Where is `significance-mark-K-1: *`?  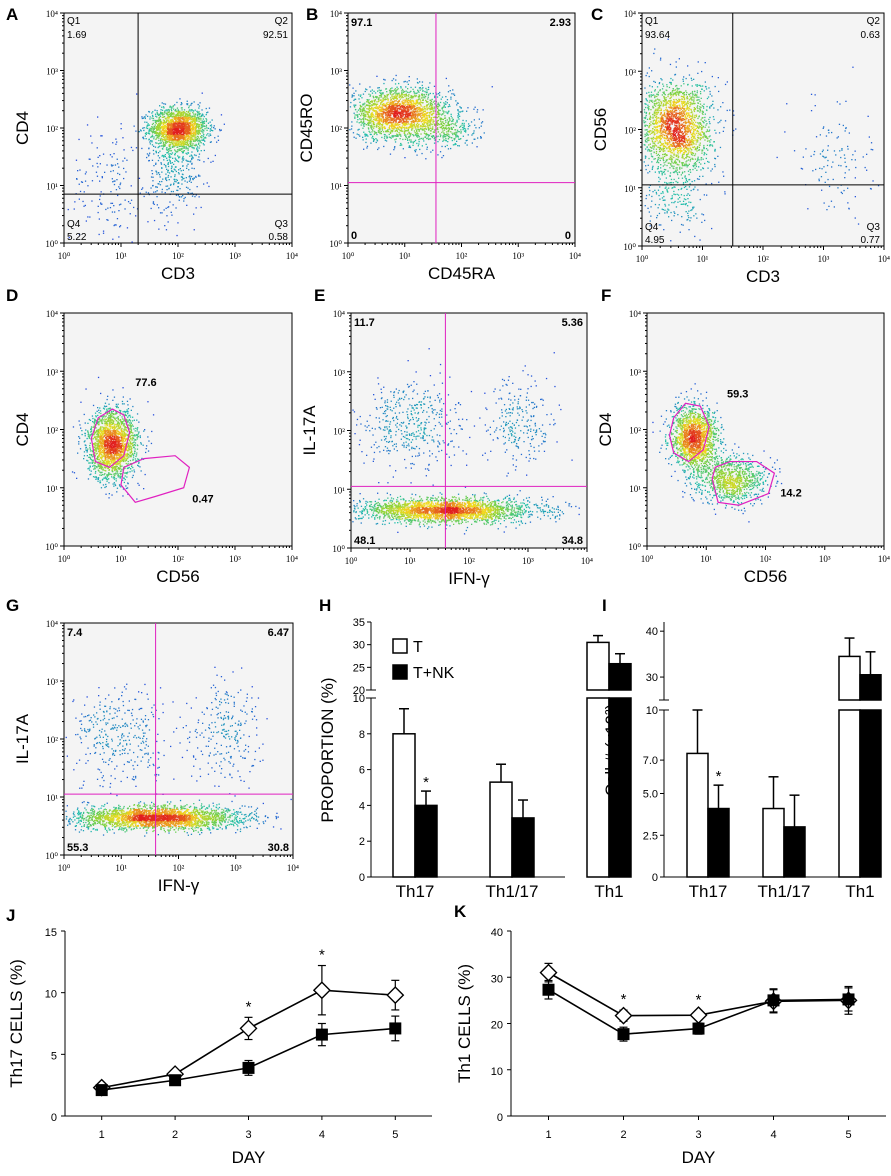
significance-mark-K-1: * is located at coordinates (699, 1000).